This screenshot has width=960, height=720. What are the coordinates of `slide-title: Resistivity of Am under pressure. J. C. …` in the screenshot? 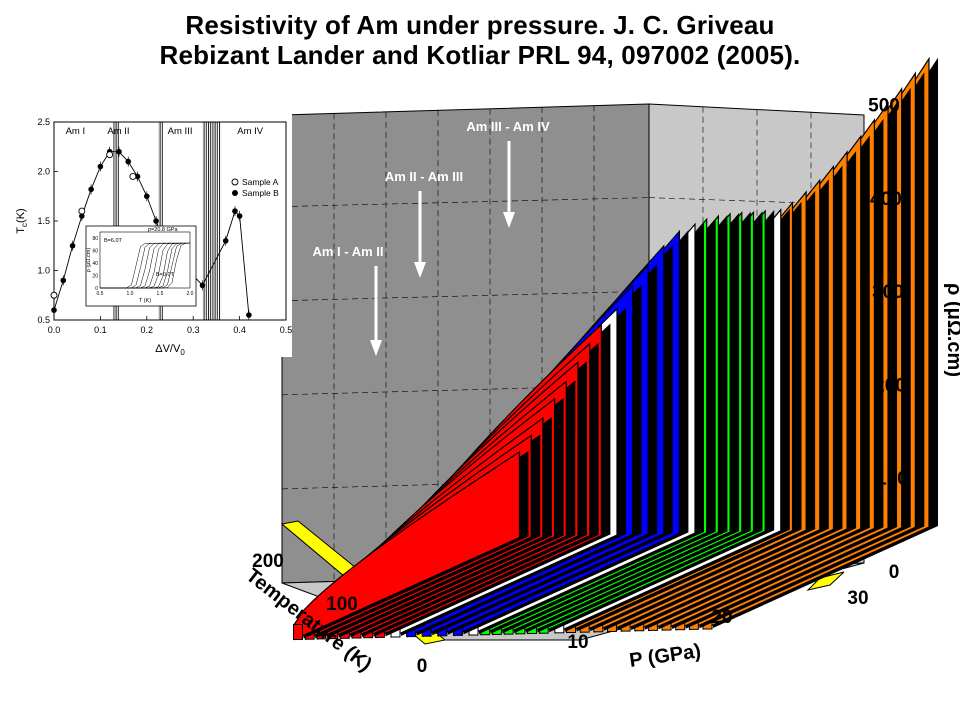 It's located at (480, 40).